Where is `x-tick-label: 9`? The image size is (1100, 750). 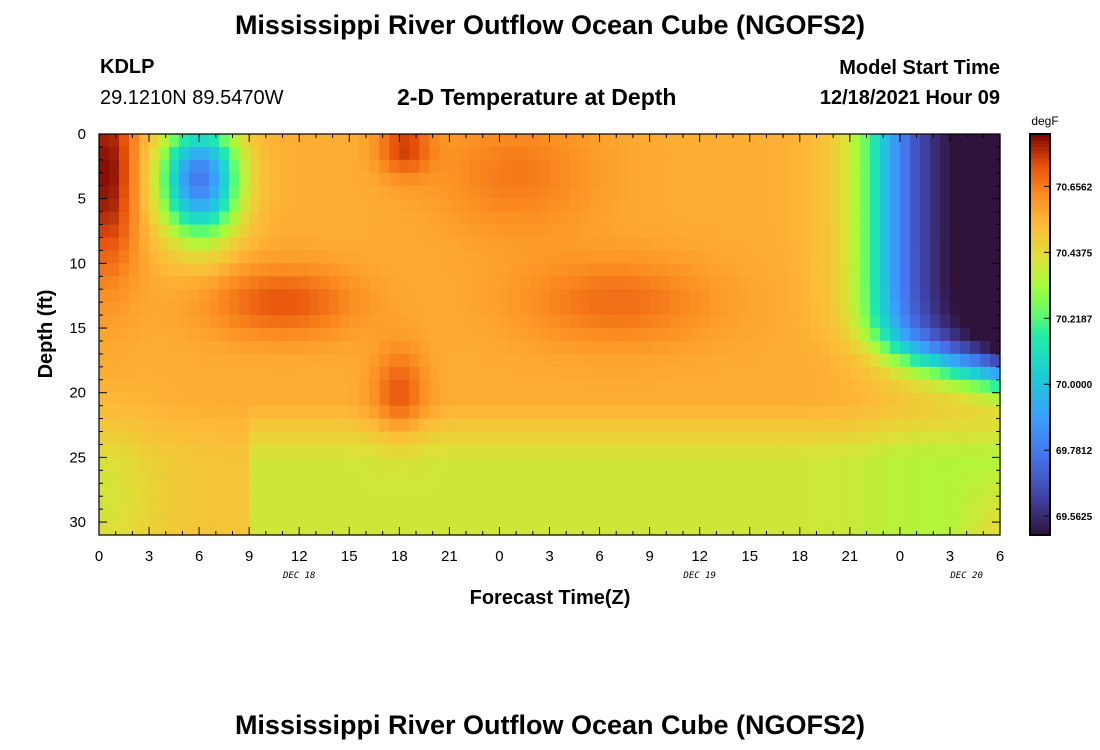
x-tick-label: 9 is located at coordinates (249, 556).